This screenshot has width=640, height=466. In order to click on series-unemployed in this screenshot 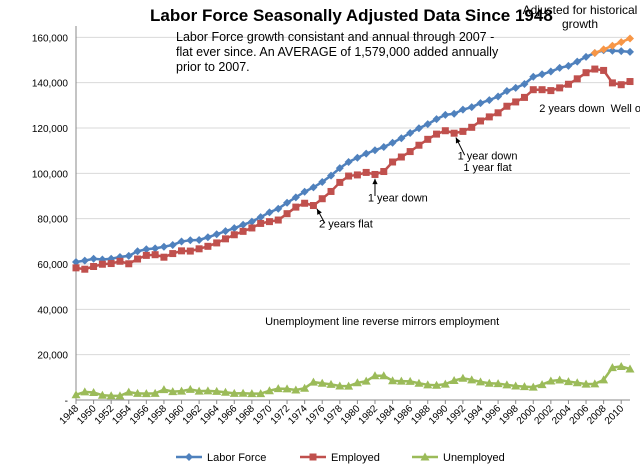, I will do `click(353, 380)`.